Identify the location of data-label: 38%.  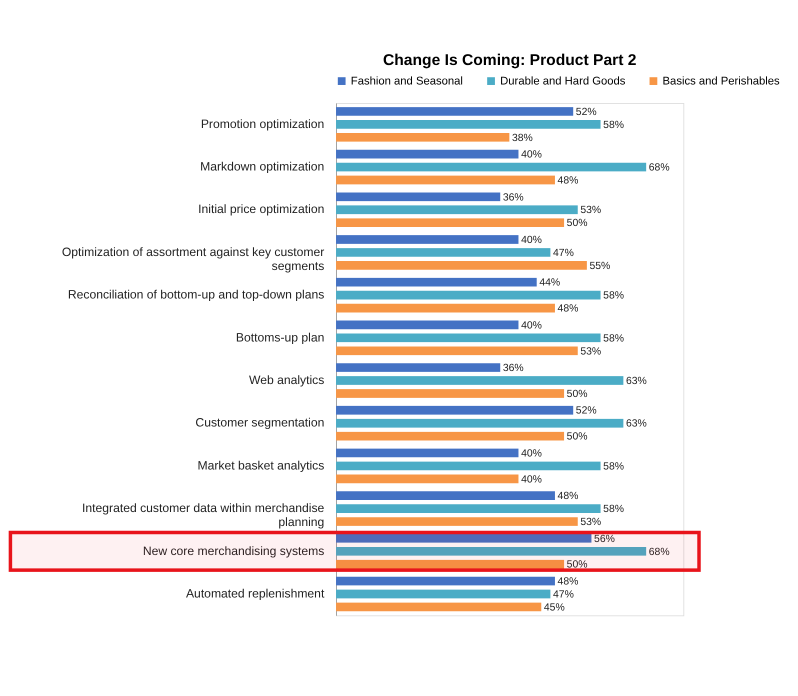
(522, 138).